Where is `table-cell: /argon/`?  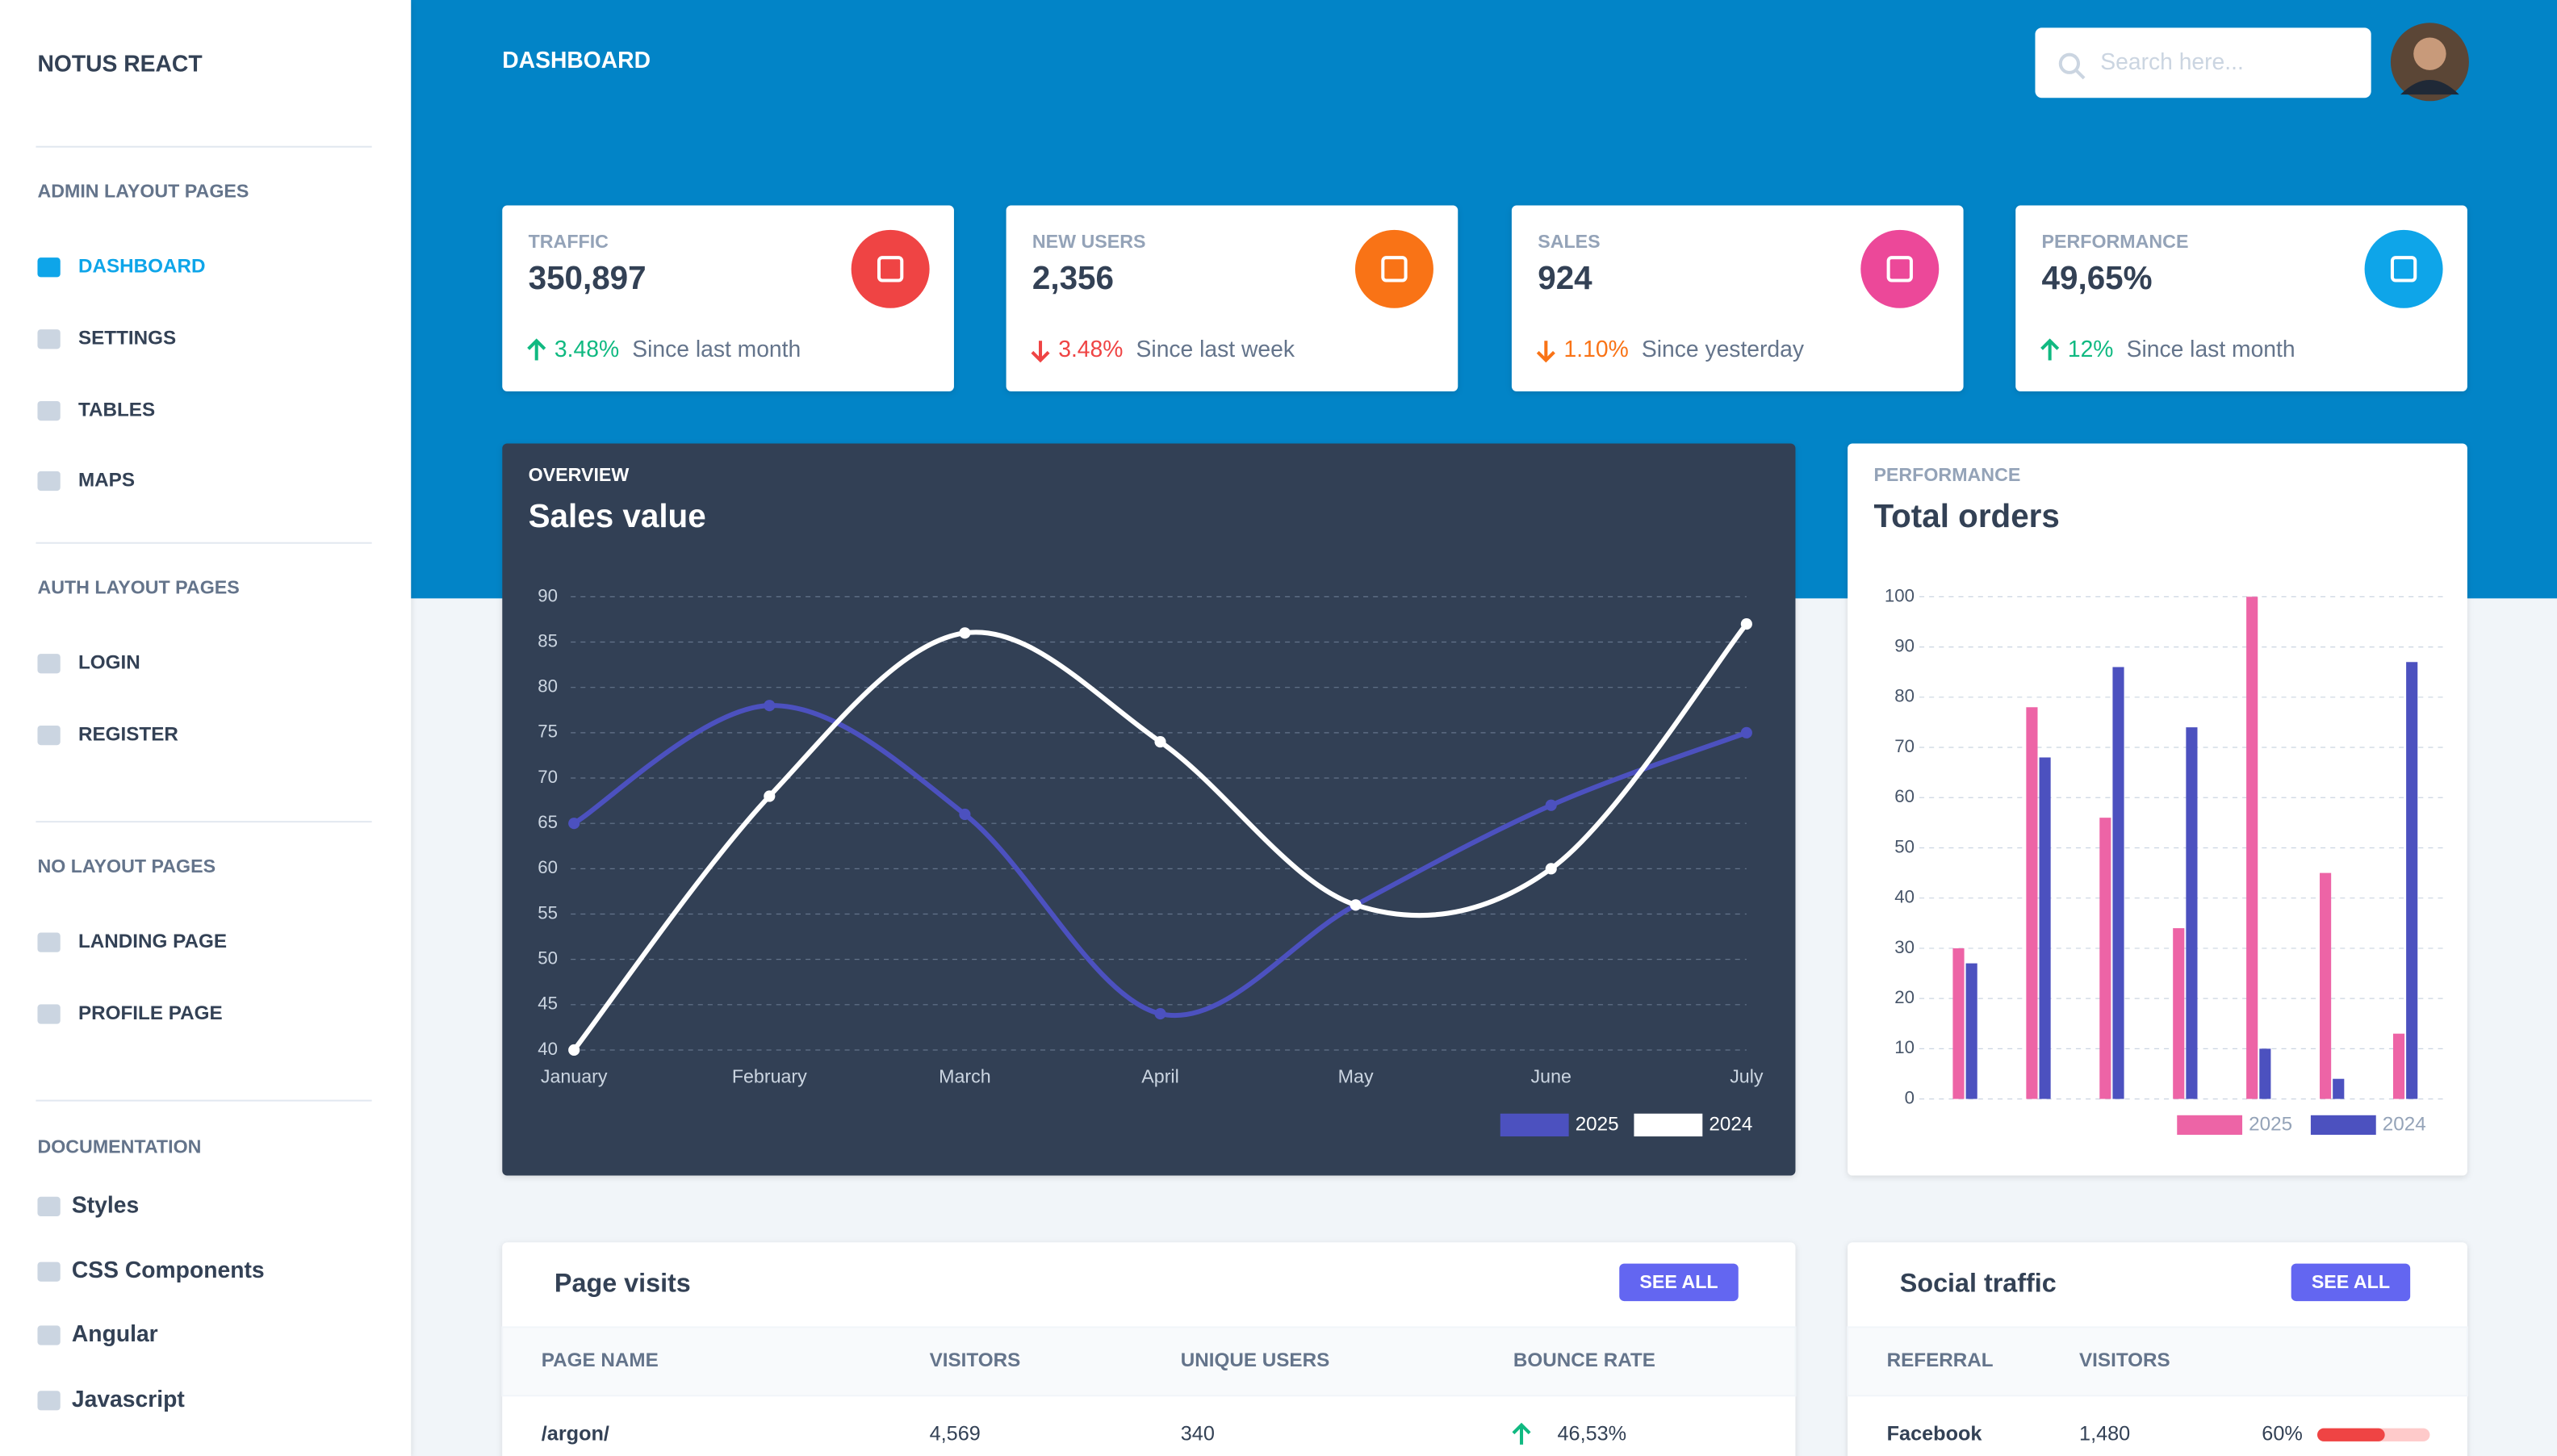
table-cell: /argon/ is located at coordinates (575, 1433).